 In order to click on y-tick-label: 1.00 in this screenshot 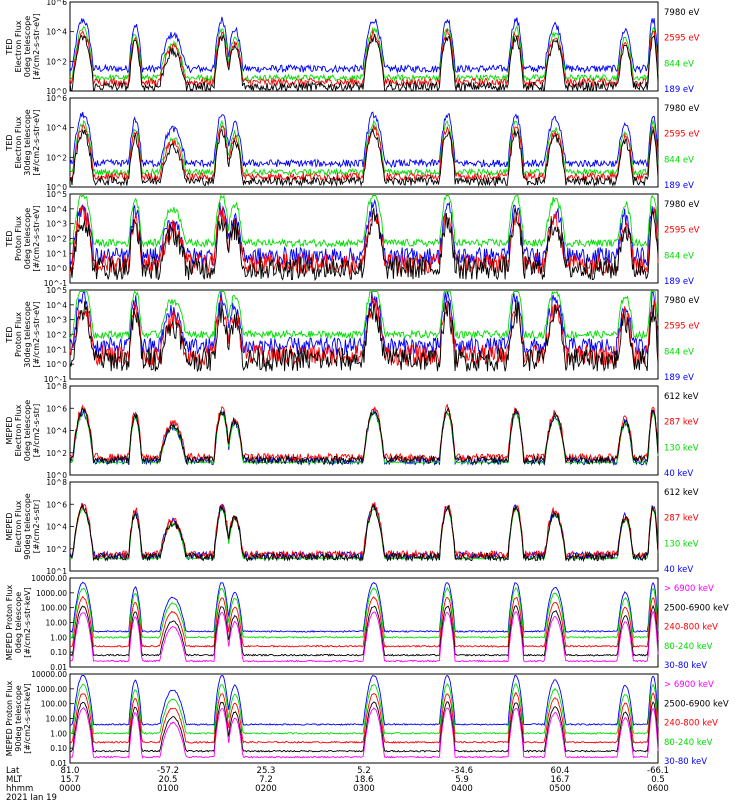, I will do `click(58, 733)`.